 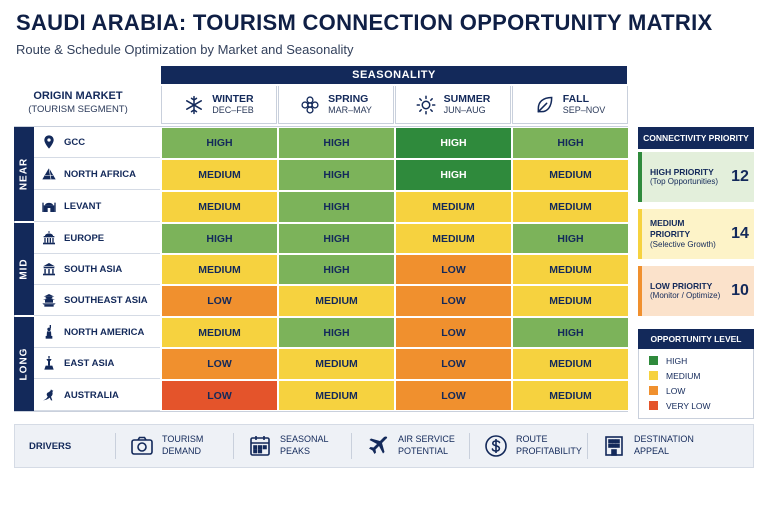 I want to click on pagoda-icon, so click(x=49, y=300).